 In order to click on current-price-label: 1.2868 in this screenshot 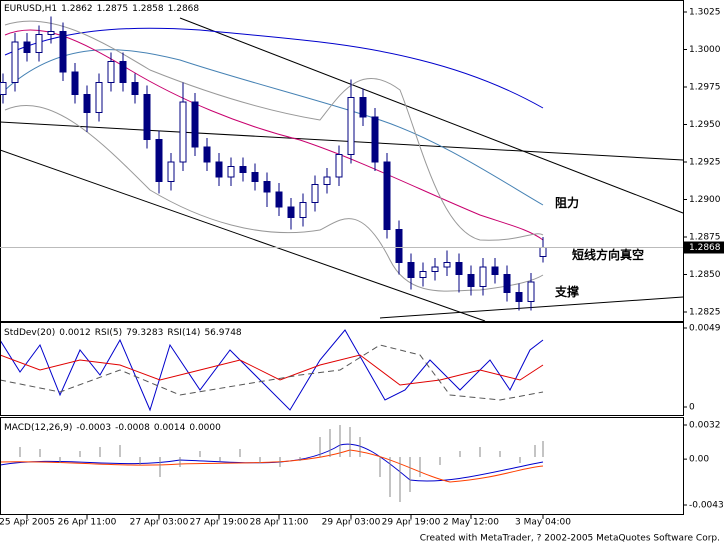, I will do `click(705, 248)`.